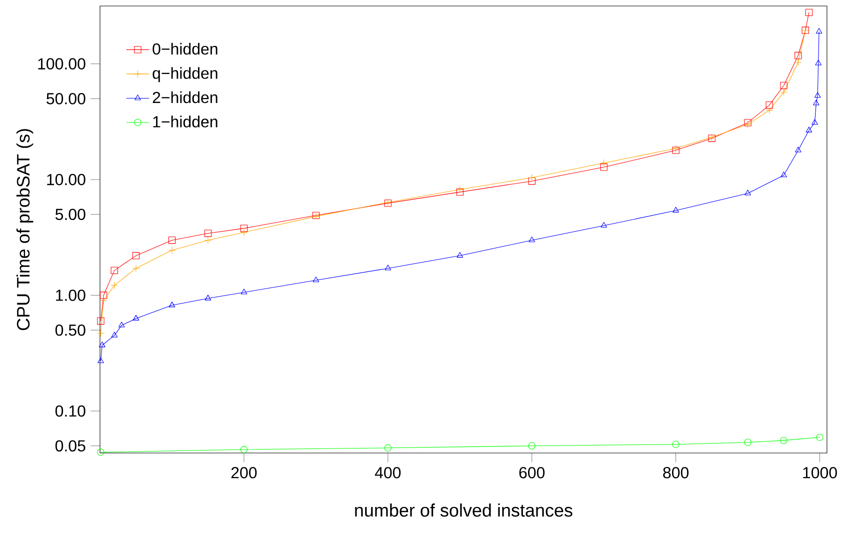 This screenshot has width=842, height=550. What do you see at coordinates (244, 472) in the screenshot?
I see `x-tick-label: 200` at bounding box center [244, 472].